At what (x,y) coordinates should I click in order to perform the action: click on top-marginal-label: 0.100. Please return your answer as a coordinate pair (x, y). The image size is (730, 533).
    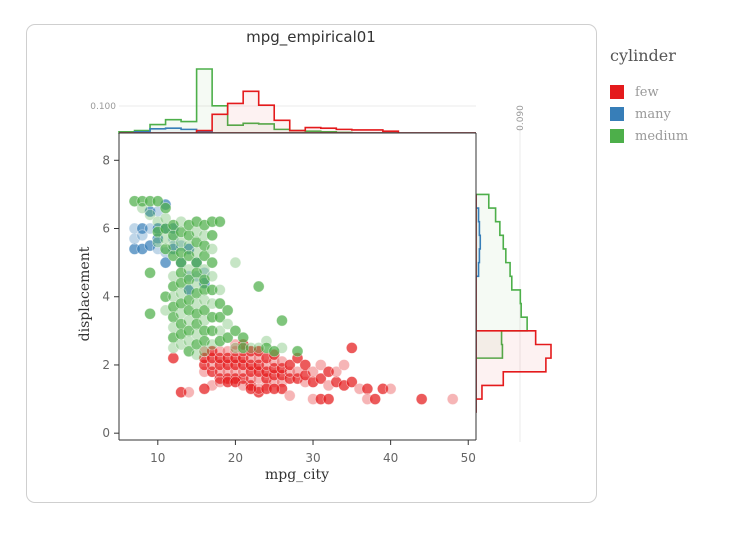
    Looking at the image, I should click on (103, 107).